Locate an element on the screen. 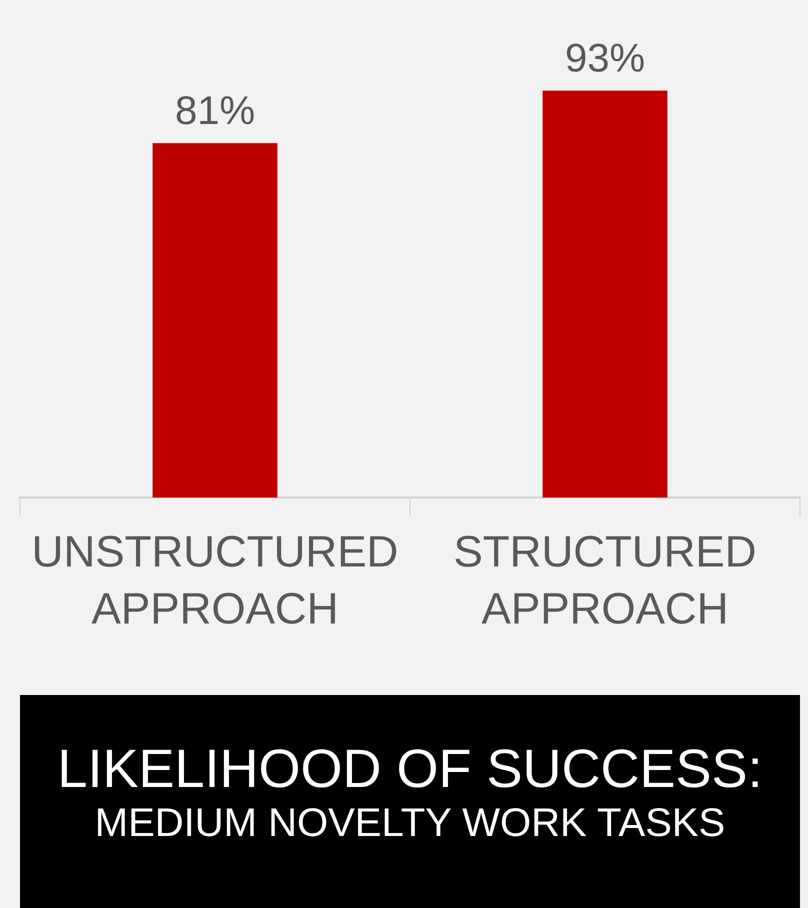 The height and width of the screenshot is (908, 808). x-tick-label: STRUCTURED APPROACH is located at coordinates (605, 580).